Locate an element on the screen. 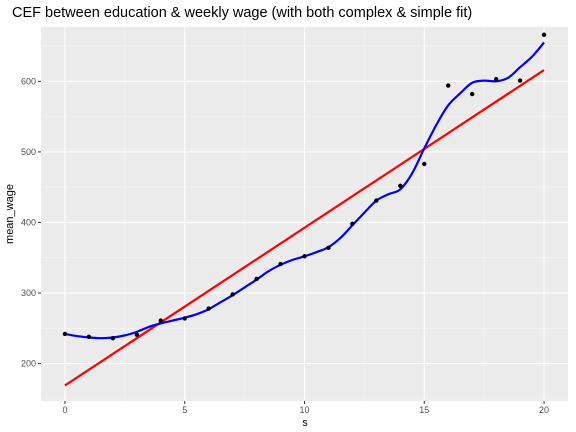 This screenshot has height=432, width=576. x-tick-label: 0 is located at coordinates (64, 410).